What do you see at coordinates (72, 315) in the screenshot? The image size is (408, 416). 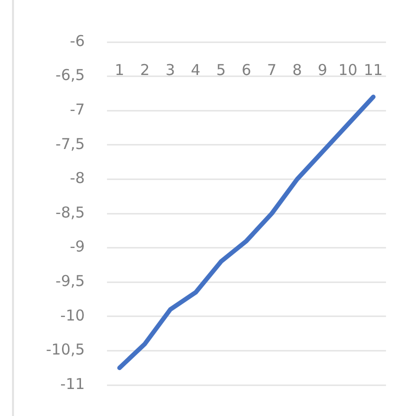 I see `y-tick-label: -10` at bounding box center [72, 315].